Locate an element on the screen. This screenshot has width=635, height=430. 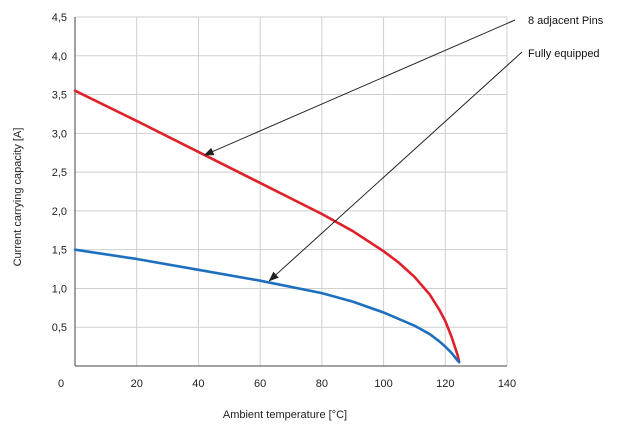
x-tick-label: 120 is located at coordinates (445, 384).